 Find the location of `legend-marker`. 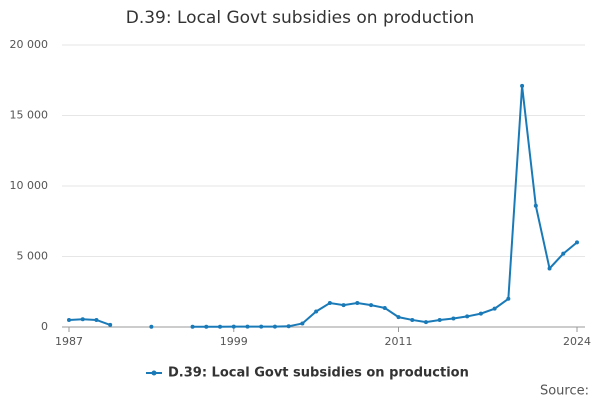

legend-marker is located at coordinates (154, 373).